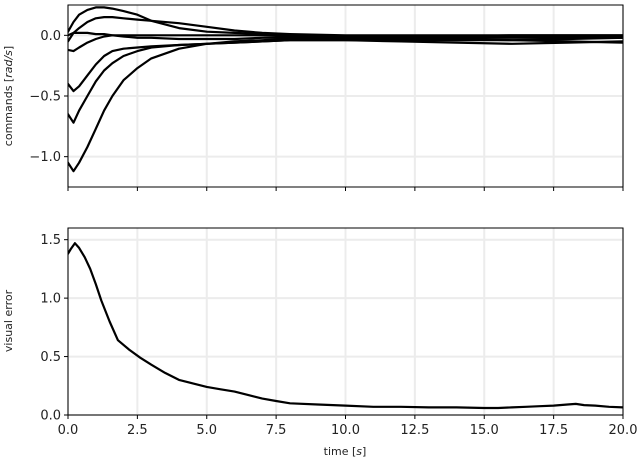 The width and height of the screenshot is (640, 459). I want to click on commands-y-label: commands [rad/s], so click(8, 96).